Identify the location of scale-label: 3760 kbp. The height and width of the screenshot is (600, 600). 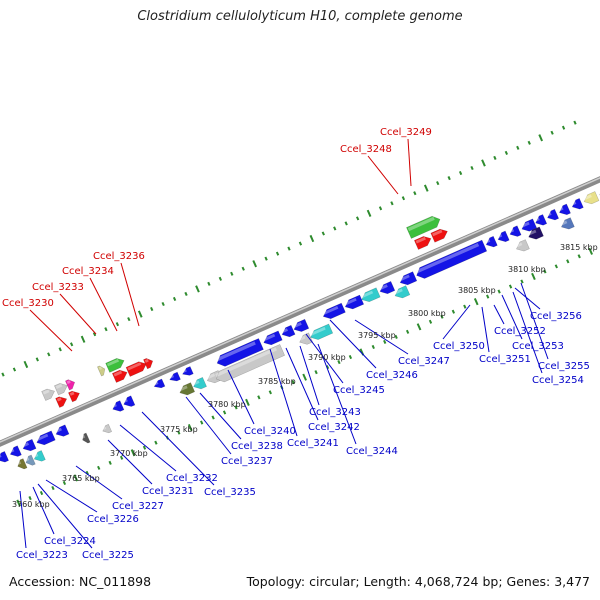
(31, 504).